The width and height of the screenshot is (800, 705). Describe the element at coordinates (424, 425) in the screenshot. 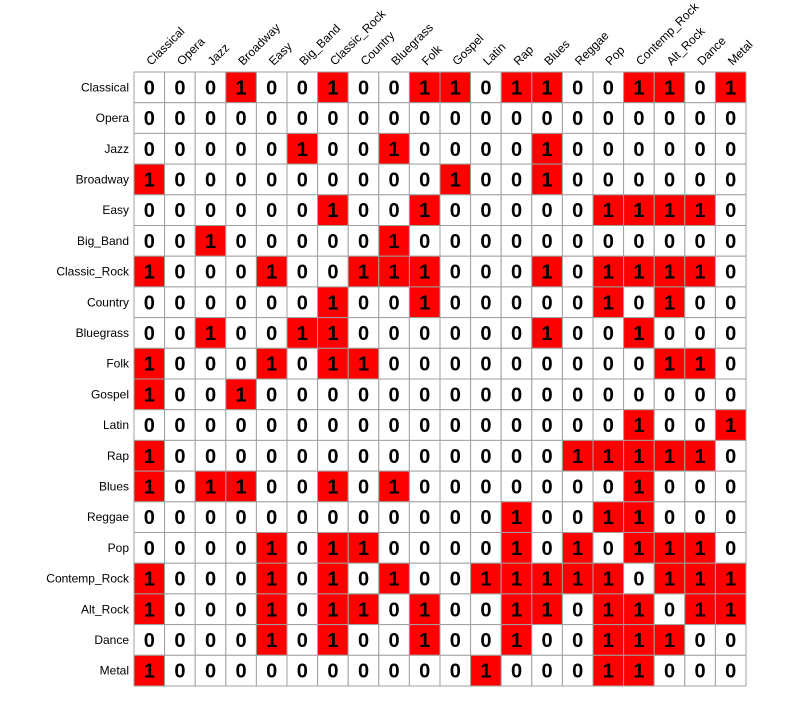

I see `cell-latin-folk` at that location.